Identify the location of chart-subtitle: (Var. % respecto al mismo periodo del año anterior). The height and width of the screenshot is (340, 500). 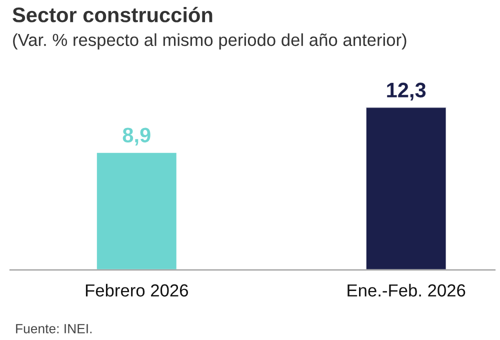
(209, 41).